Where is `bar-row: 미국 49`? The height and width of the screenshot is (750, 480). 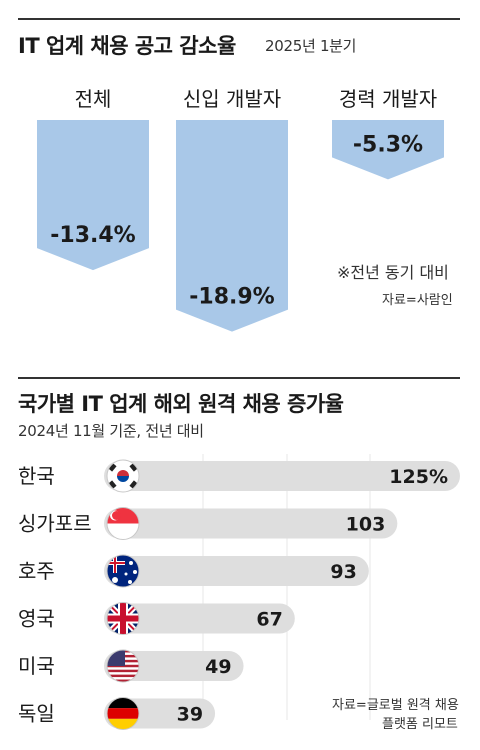
bar-row: 미국 49 is located at coordinates (131, 666).